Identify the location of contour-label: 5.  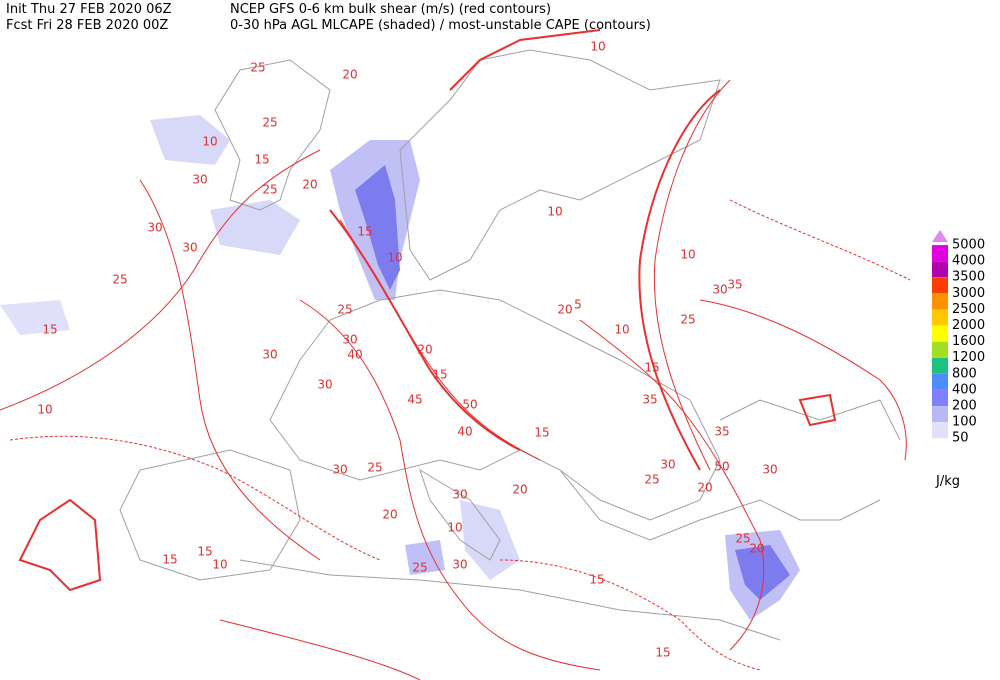
(578, 305).